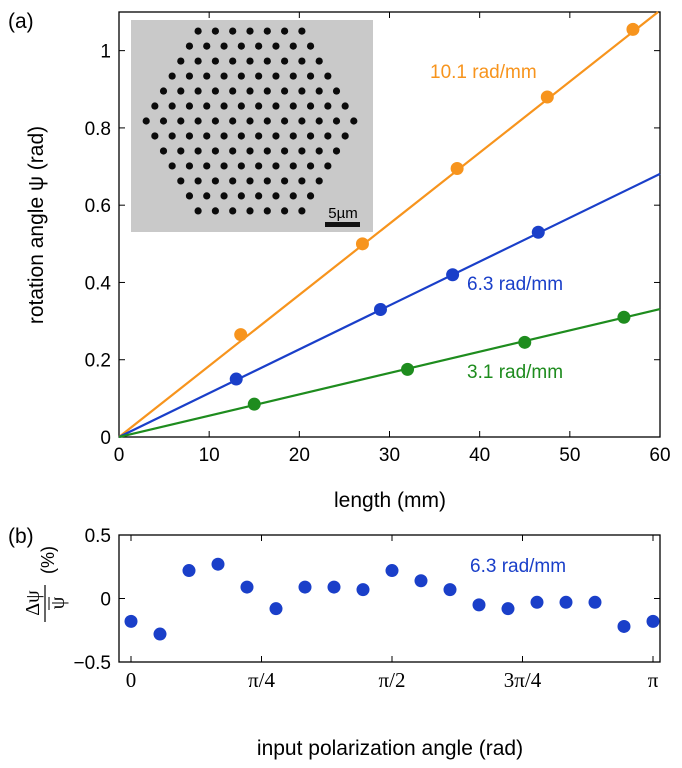 The image size is (682, 768). I want to click on panel-a-x-tick-label: 60, so click(659, 455).